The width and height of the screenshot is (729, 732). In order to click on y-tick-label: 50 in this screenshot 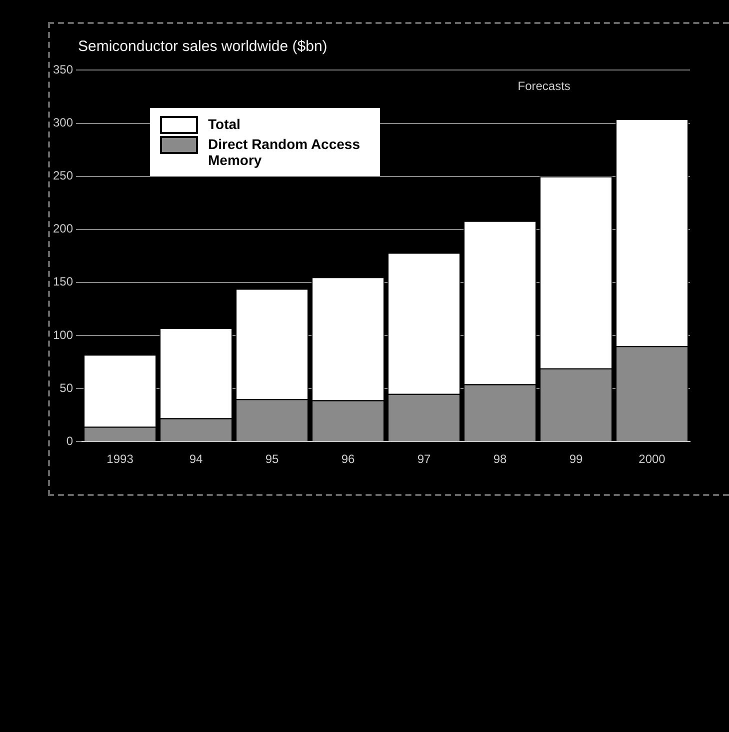, I will do `click(67, 387)`.